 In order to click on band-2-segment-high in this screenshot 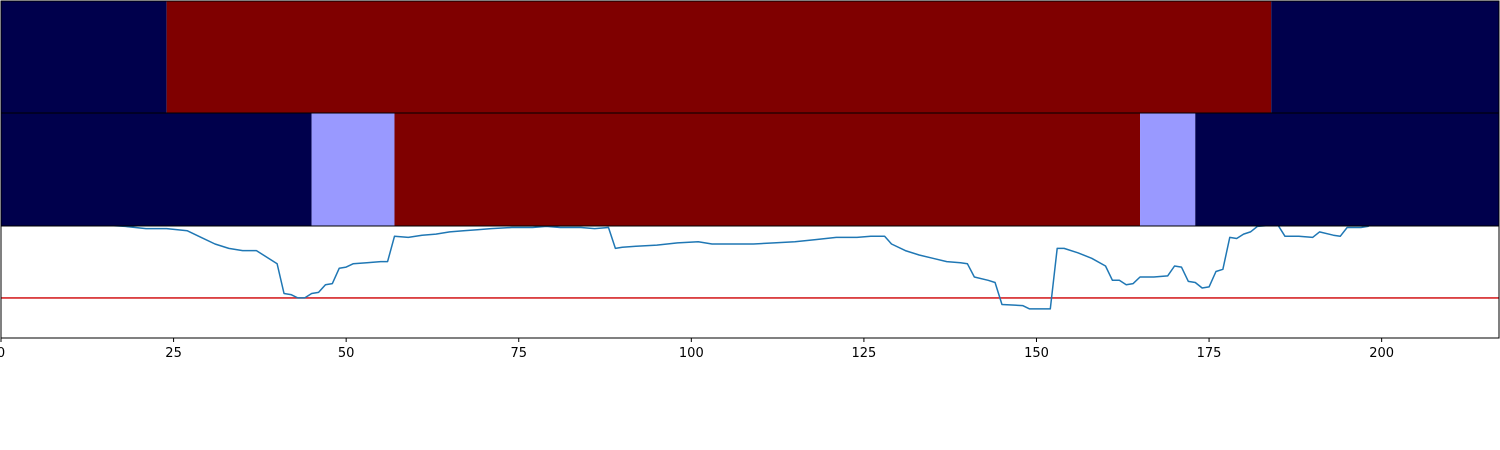, I will do `click(767, 169)`.